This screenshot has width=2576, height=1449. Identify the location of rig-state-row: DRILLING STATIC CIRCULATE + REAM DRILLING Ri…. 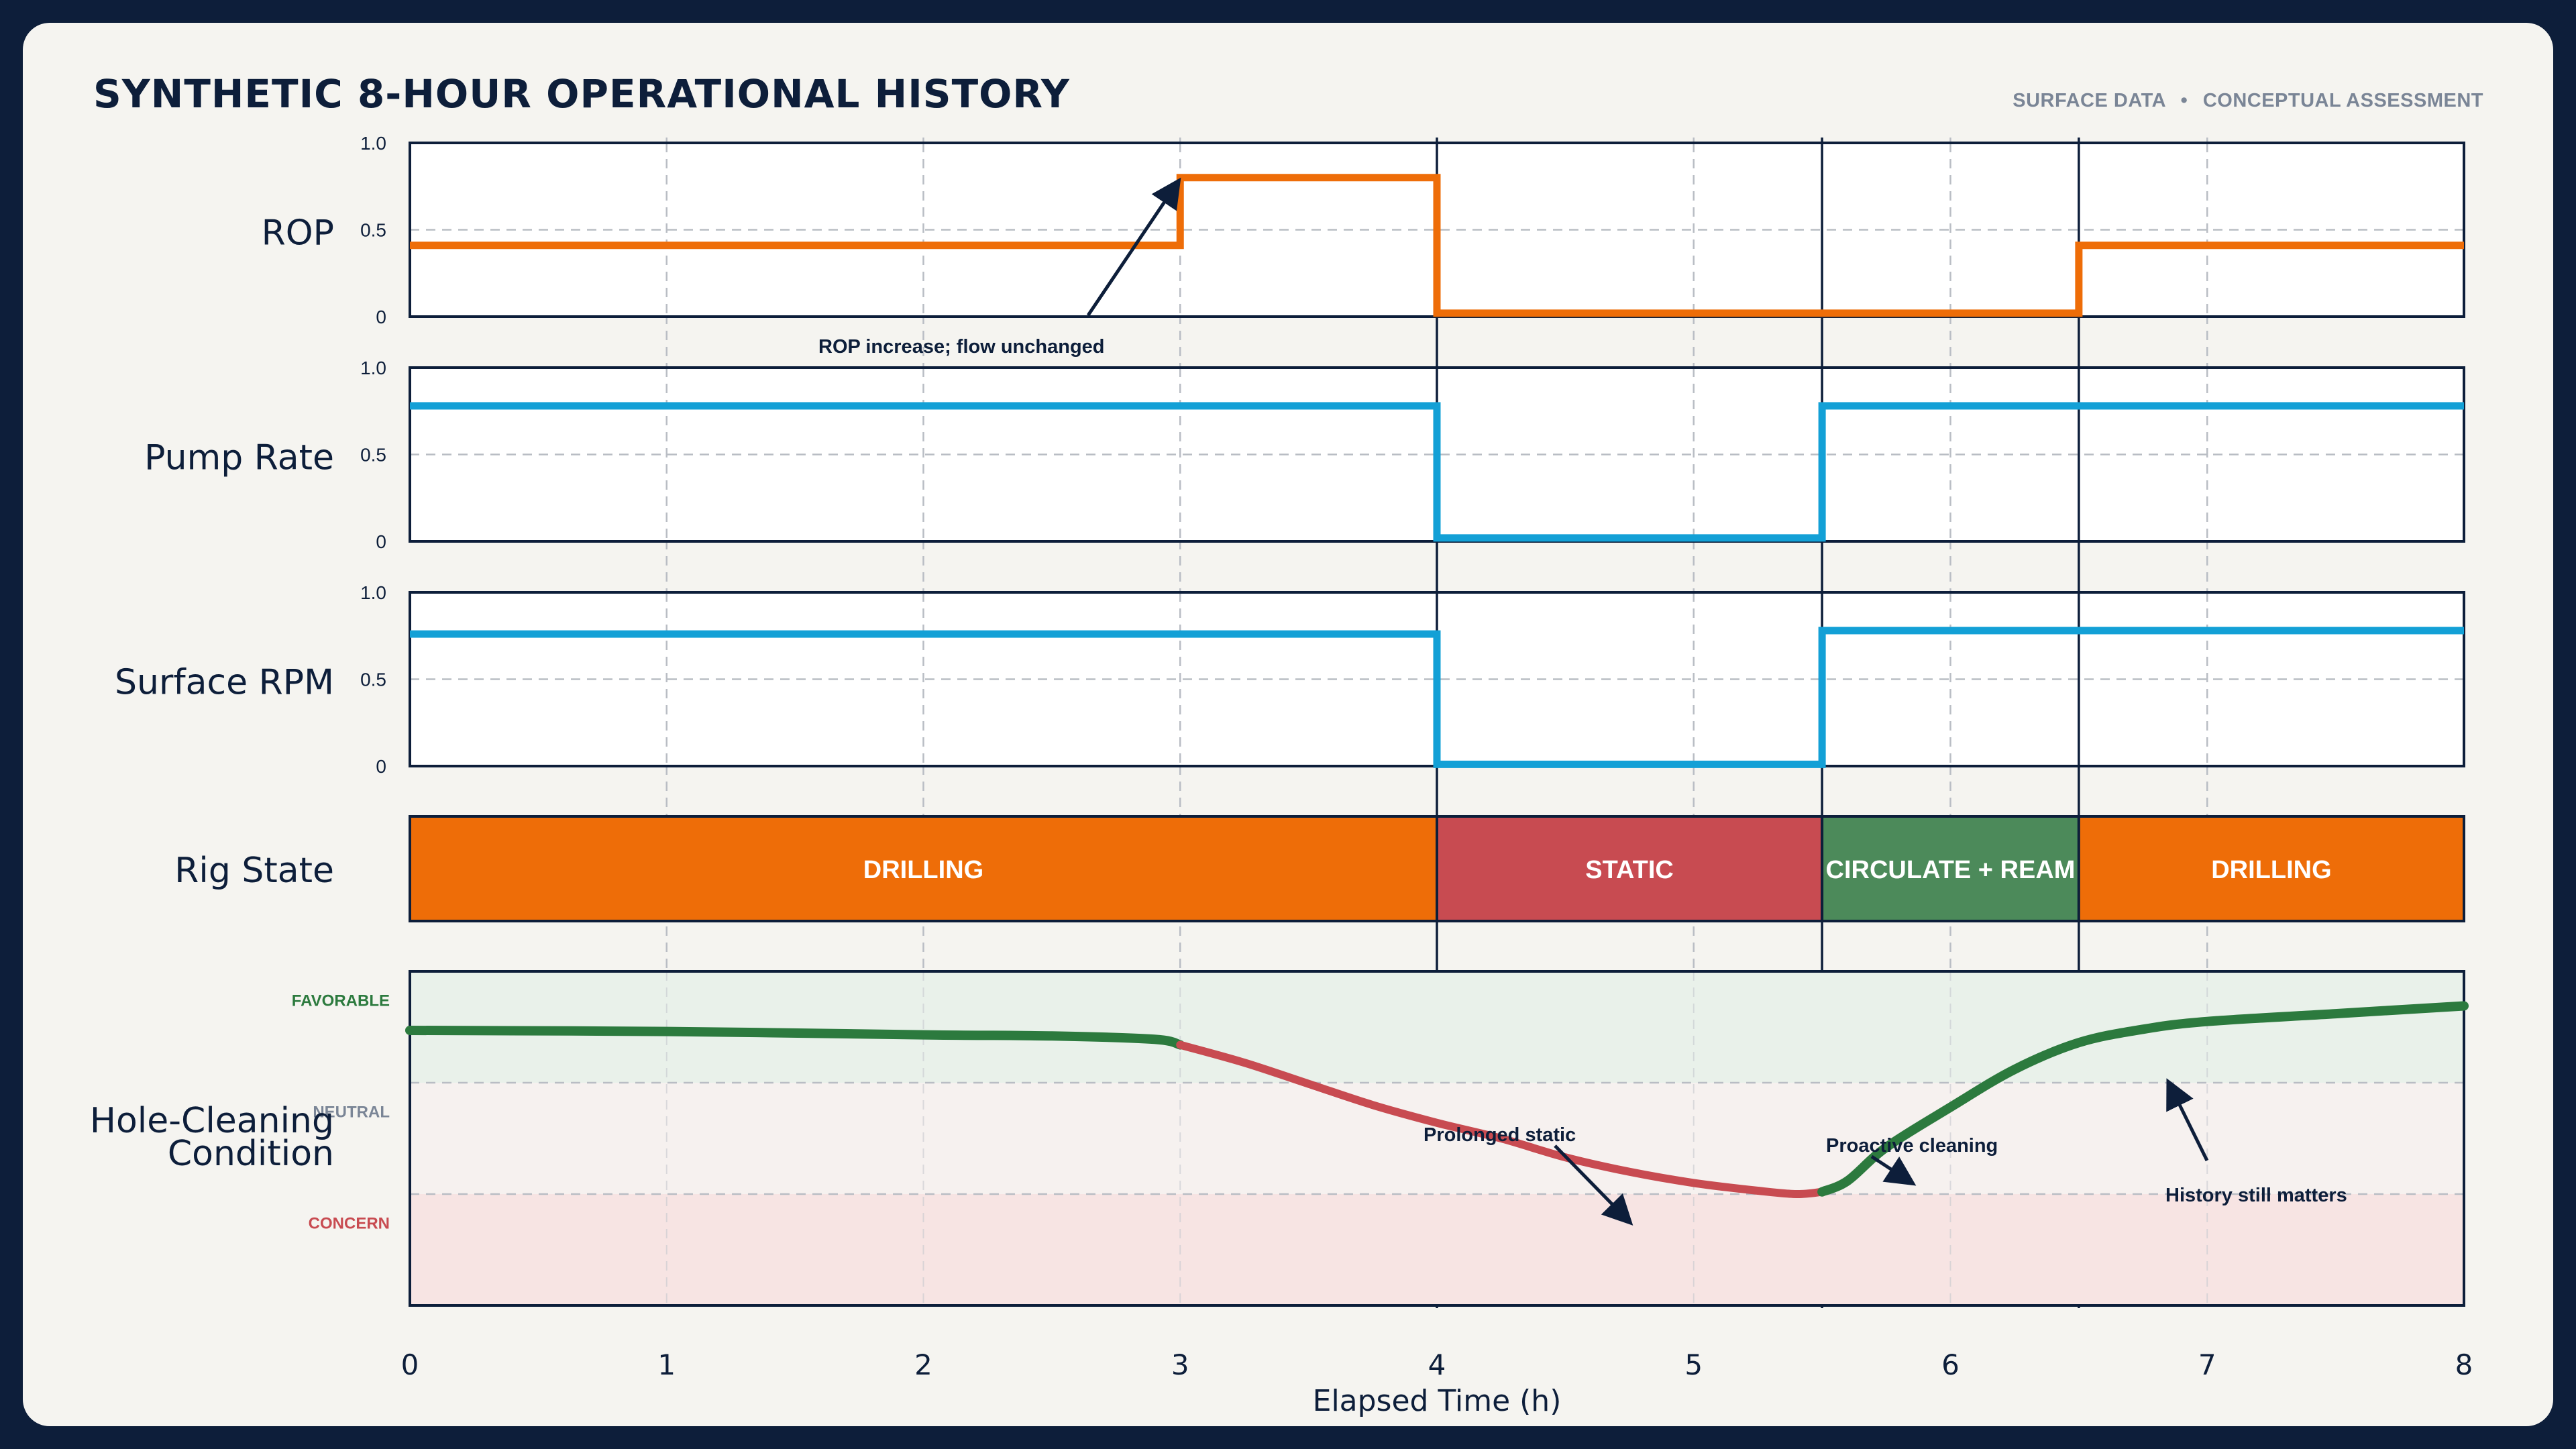
(1319, 868).